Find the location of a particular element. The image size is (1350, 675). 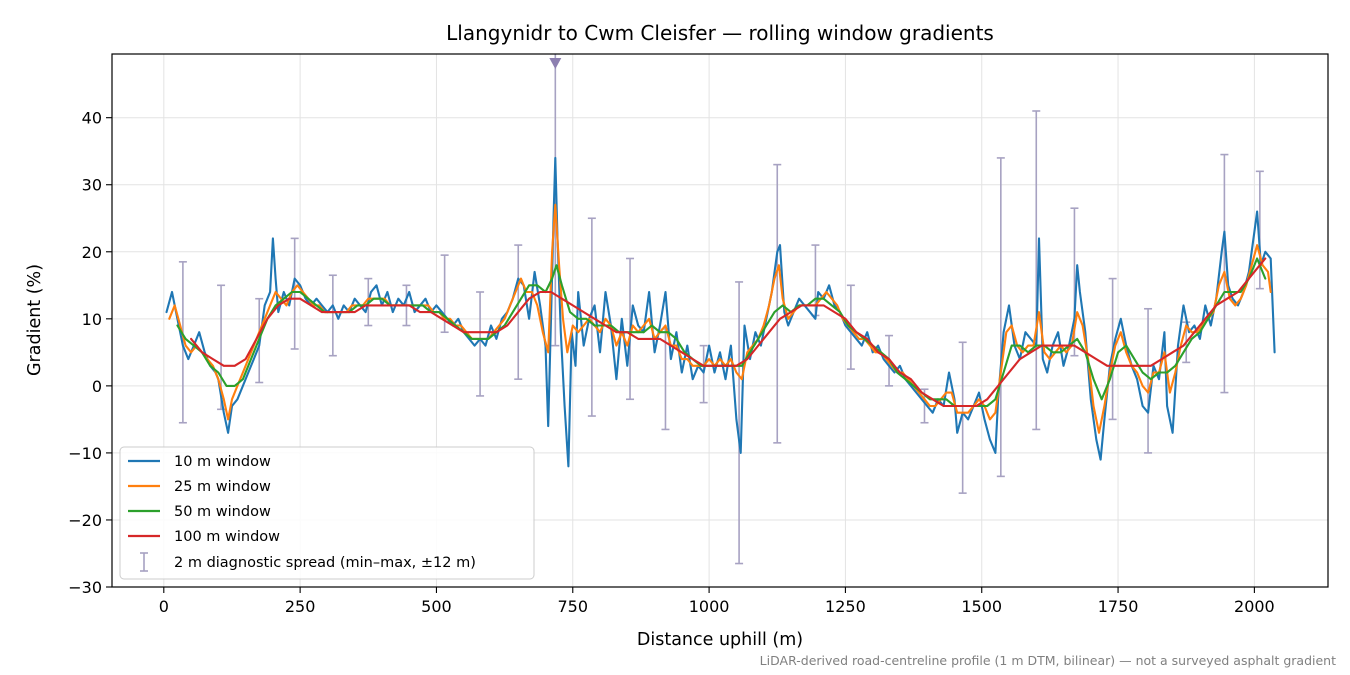

y-tick-label: 30 is located at coordinates (92, 185).